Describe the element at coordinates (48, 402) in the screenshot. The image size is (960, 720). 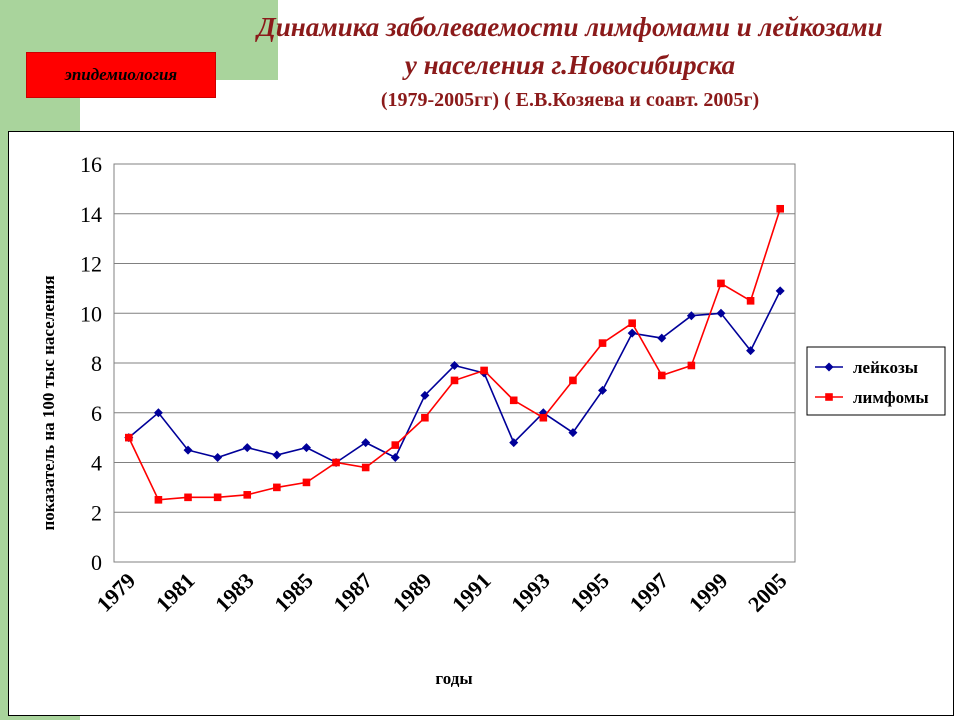
I see `y-axis-label: показатель на 100 тыс населения` at that location.